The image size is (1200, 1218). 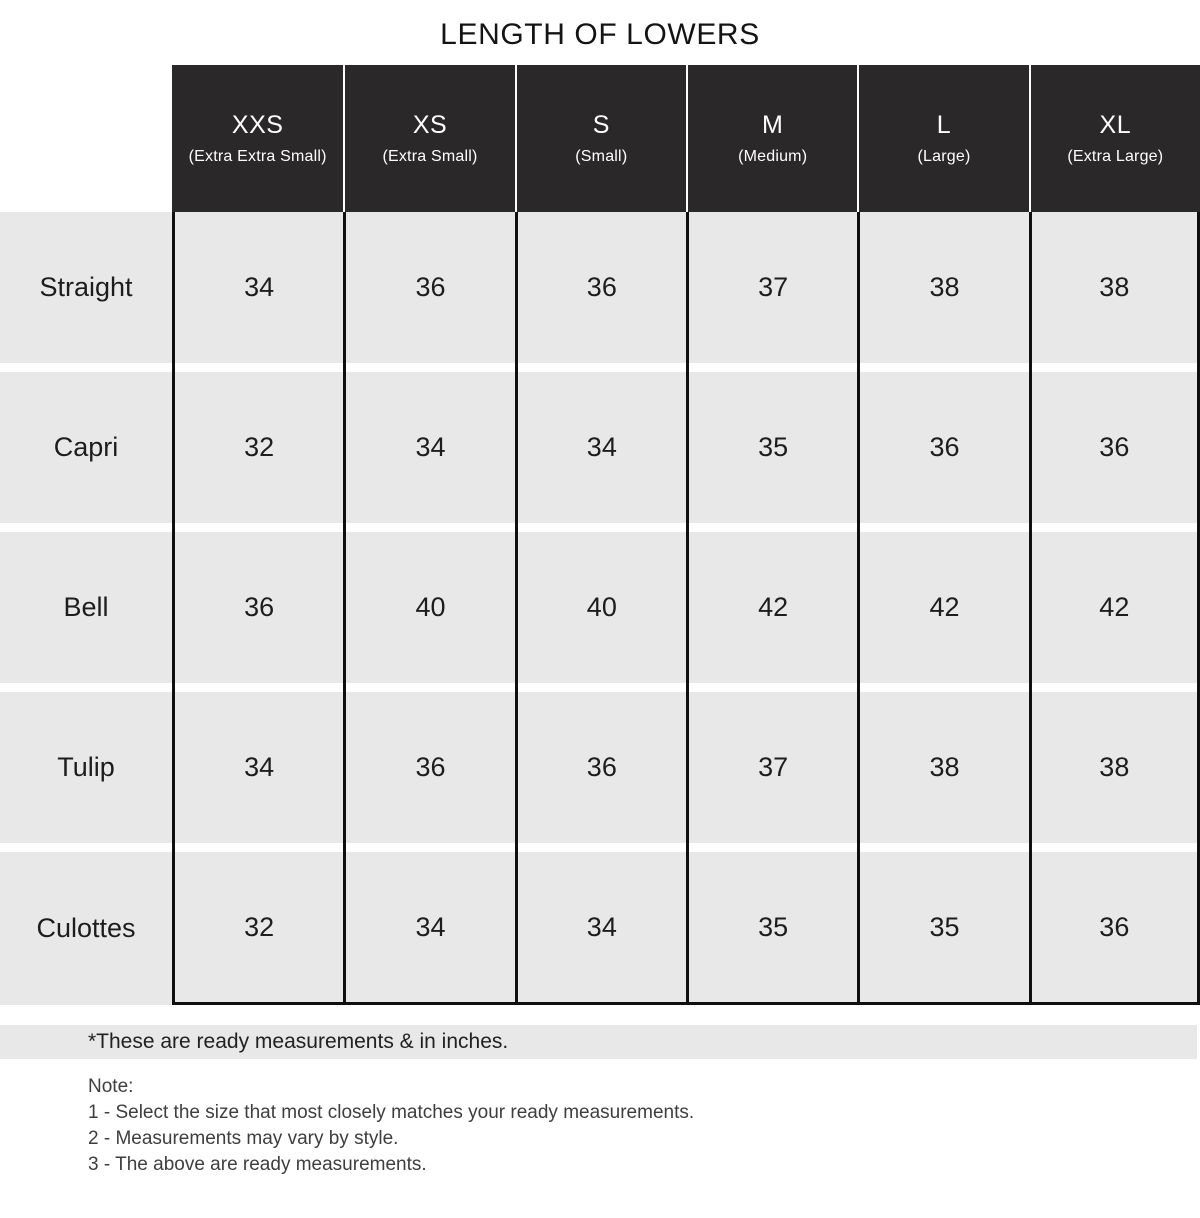 What do you see at coordinates (430, 125) in the screenshot?
I see `size-code: XS` at bounding box center [430, 125].